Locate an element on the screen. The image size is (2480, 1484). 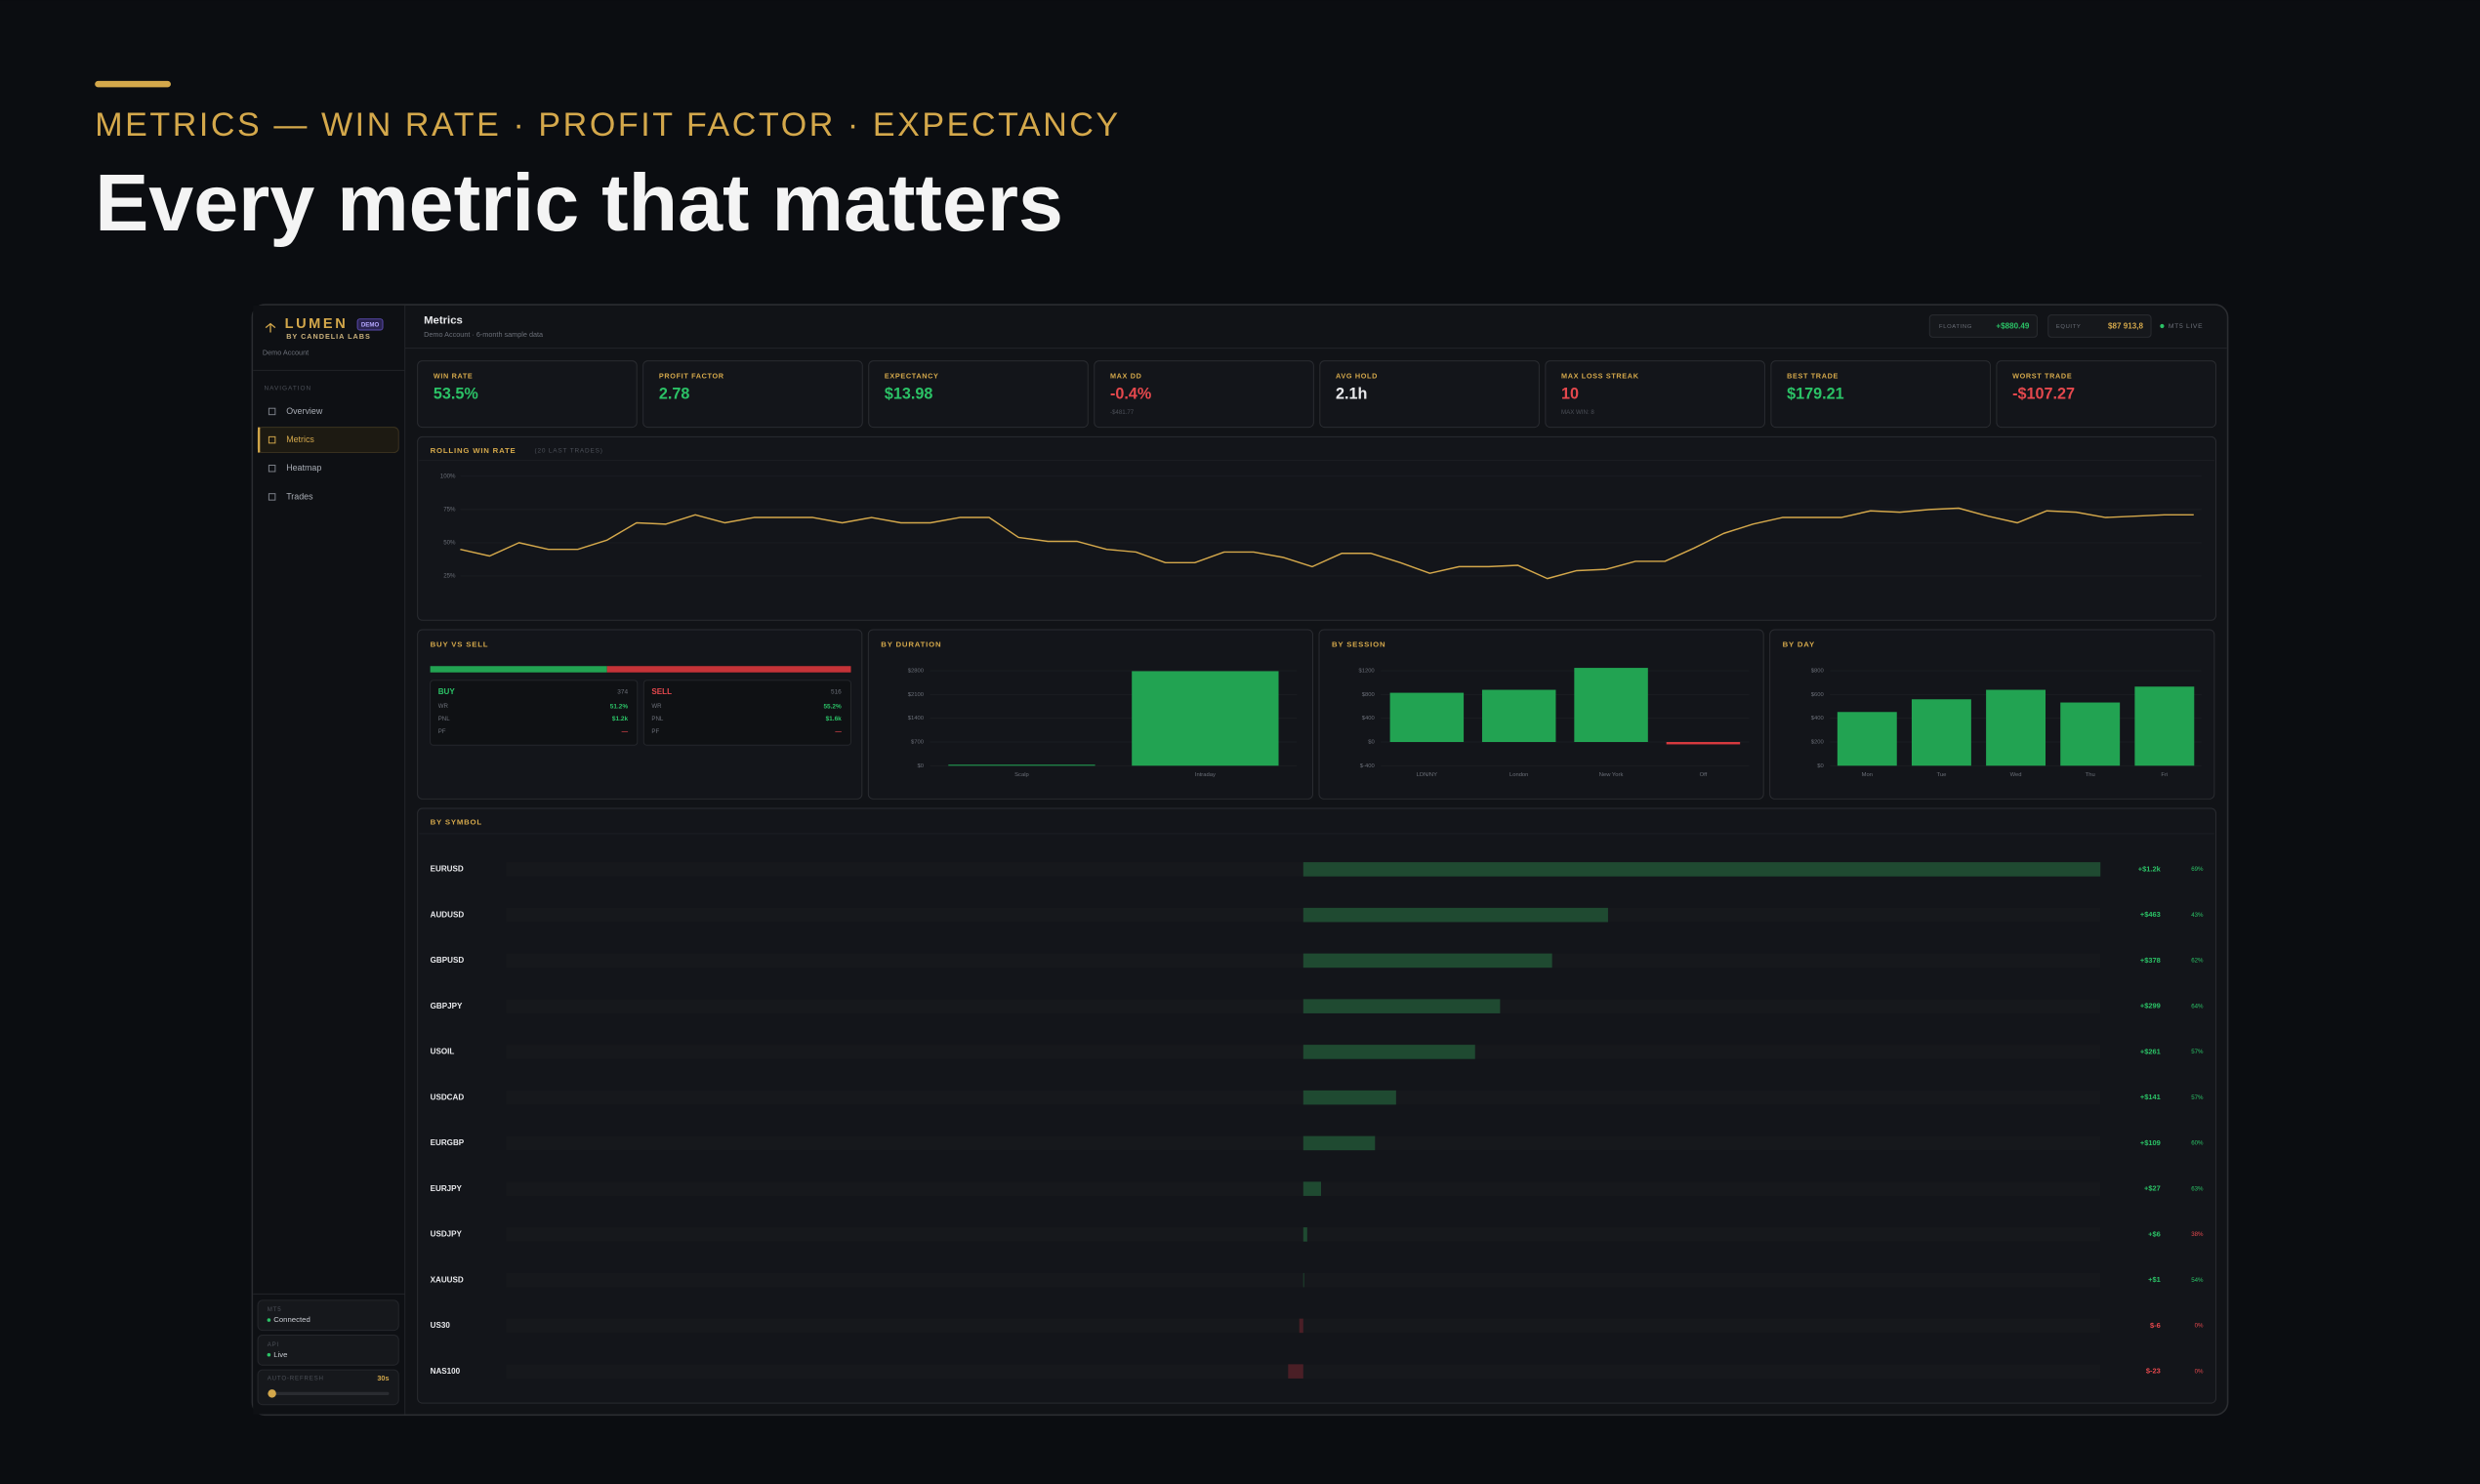
kpi-label: PROFIT FACTOR is located at coordinates (691, 377).